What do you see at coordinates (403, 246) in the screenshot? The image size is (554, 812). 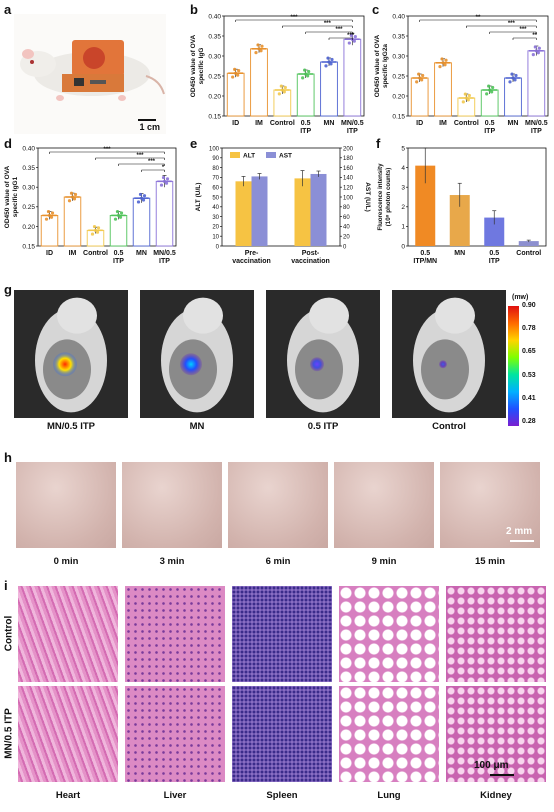 I see `y-tick-label: 0` at bounding box center [403, 246].